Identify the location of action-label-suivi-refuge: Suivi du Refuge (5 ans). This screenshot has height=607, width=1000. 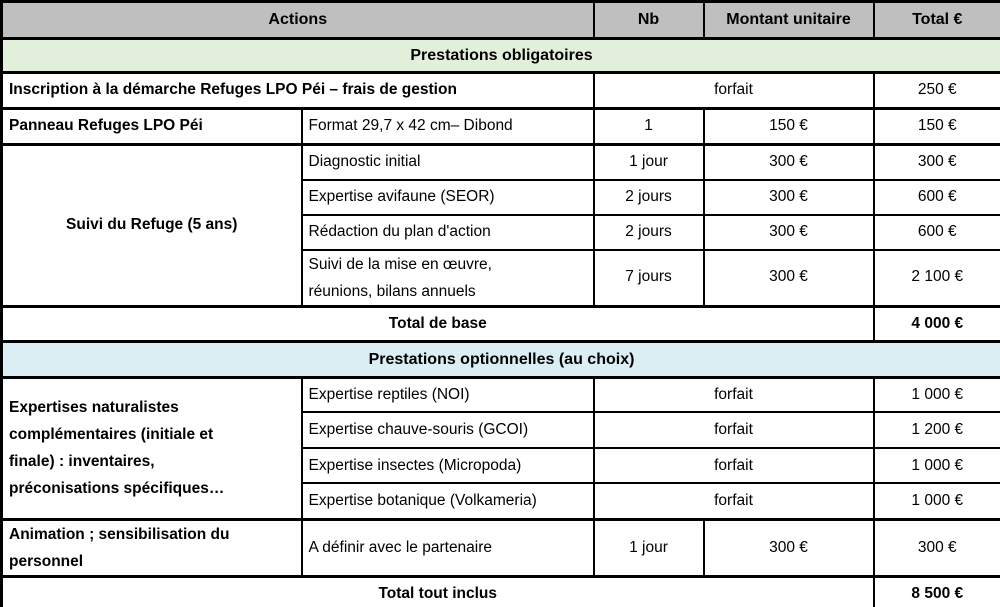
(151, 225).